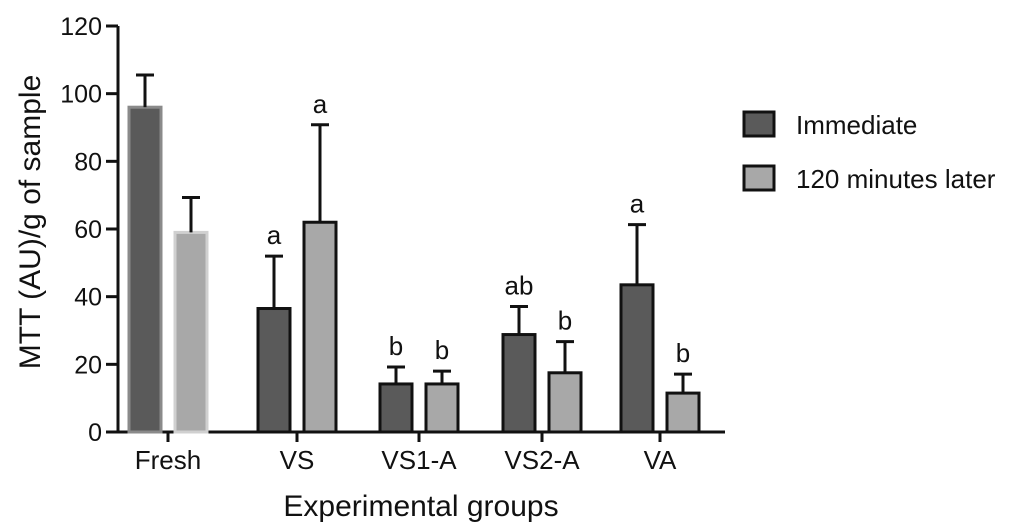  Describe the element at coordinates (30, 222) in the screenshot. I see `y-axis-label: MTT (AU)/g of sample` at that location.